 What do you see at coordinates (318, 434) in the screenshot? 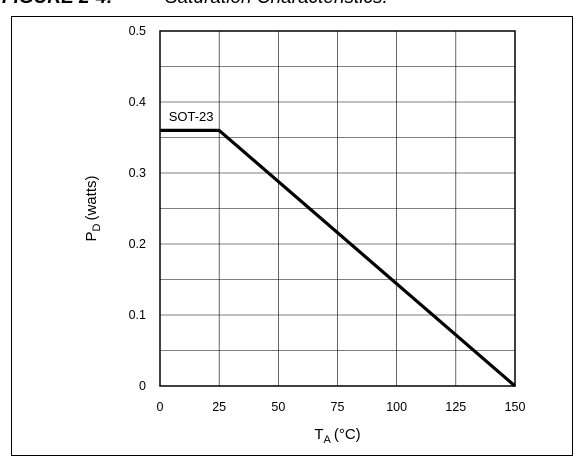
I see `x-axis-title-main: T` at bounding box center [318, 434].